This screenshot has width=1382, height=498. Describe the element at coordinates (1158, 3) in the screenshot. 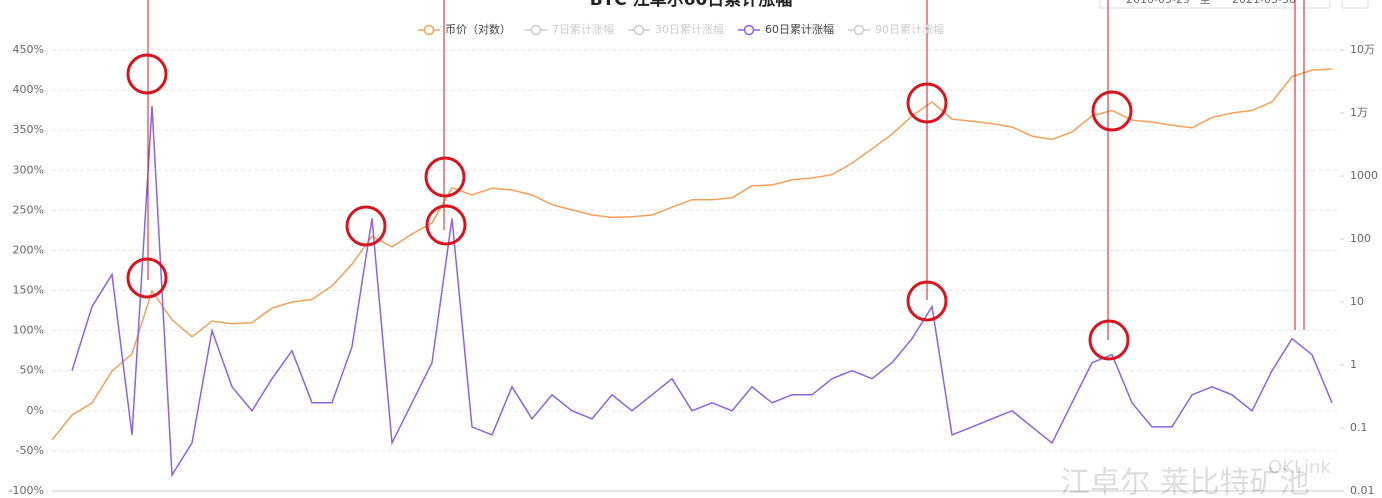

I see `date-start: 2010-05-29` at that location.